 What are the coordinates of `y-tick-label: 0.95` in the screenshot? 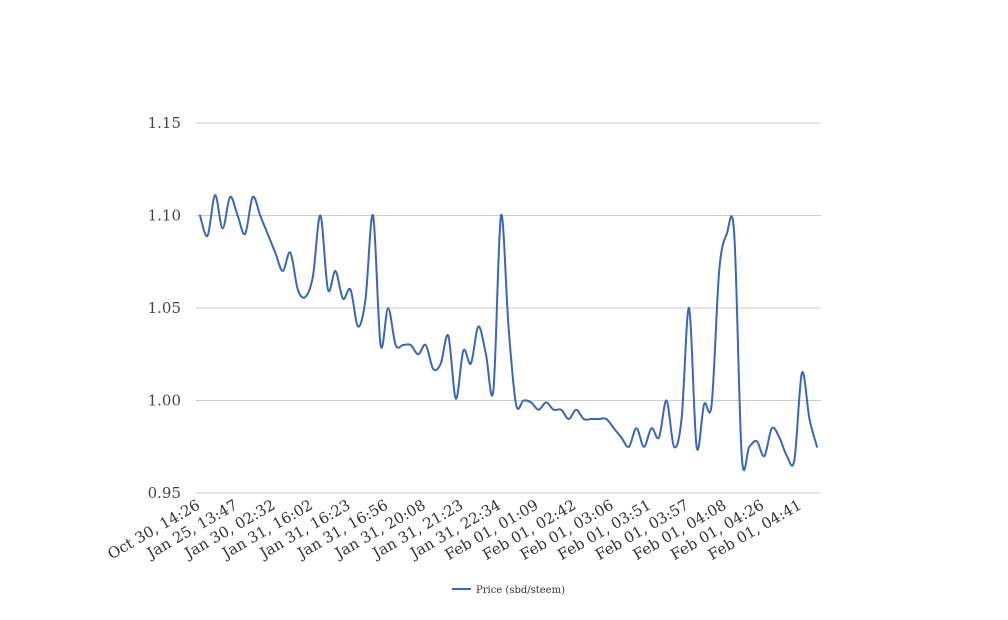 It's located at (164, 493).